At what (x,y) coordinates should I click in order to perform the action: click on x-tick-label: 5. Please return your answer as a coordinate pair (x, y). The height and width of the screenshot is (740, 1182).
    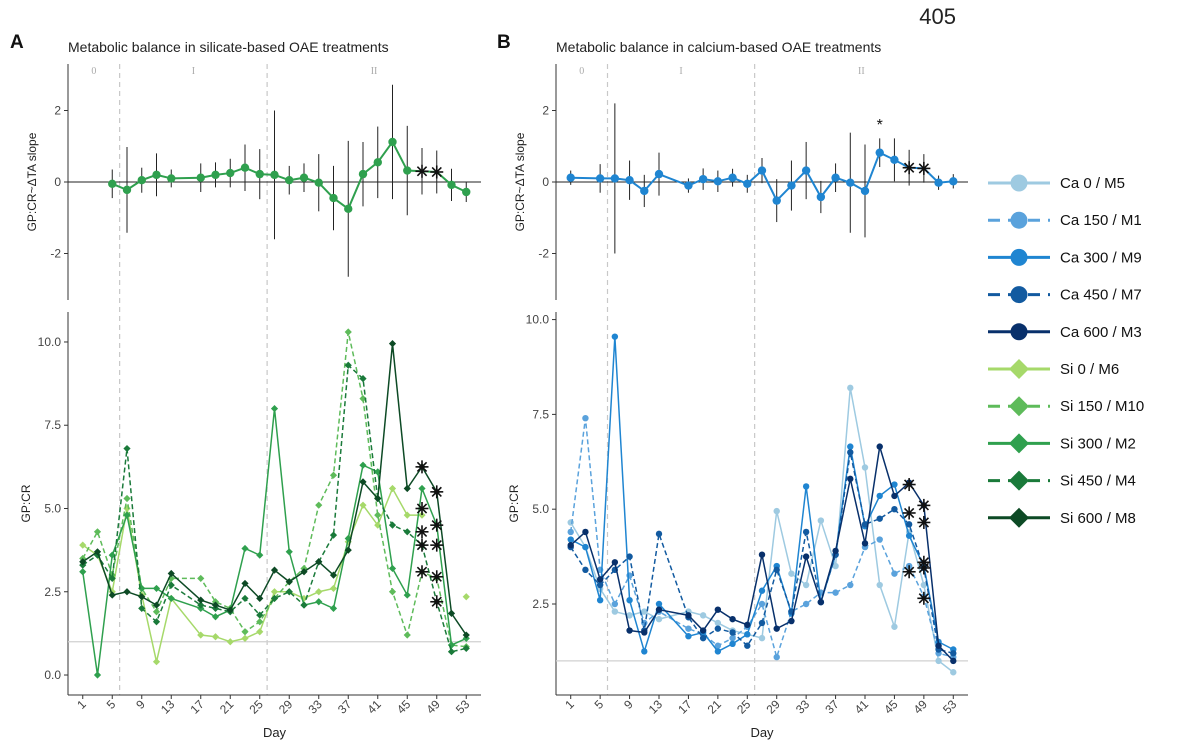
    Looking at the image, I should click on (599, 704).